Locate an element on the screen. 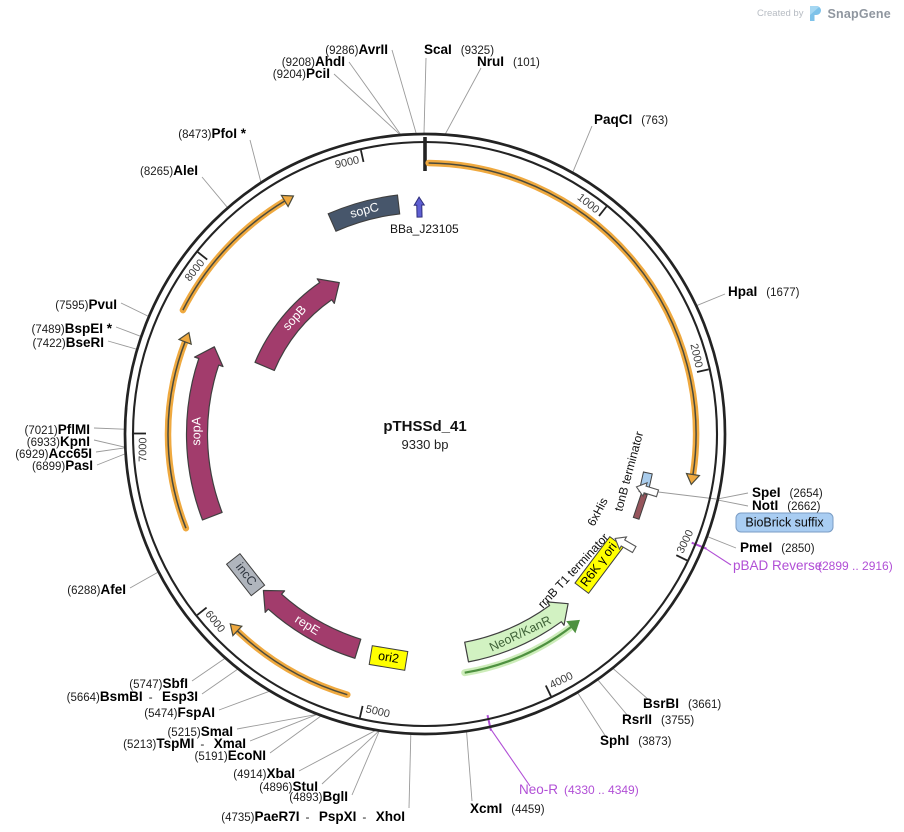  plasmid-title: pTHSSd_41 9330 bp is located at coordinates (424, 435).